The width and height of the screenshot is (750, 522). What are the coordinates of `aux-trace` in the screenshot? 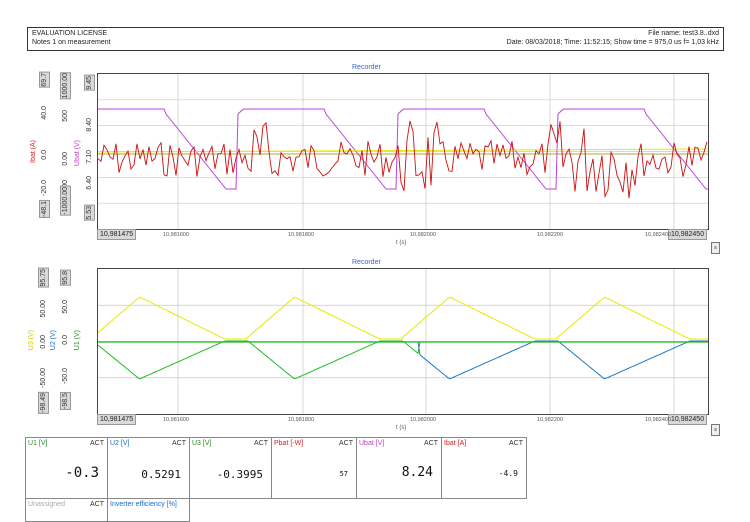 It's located at (403, 150).